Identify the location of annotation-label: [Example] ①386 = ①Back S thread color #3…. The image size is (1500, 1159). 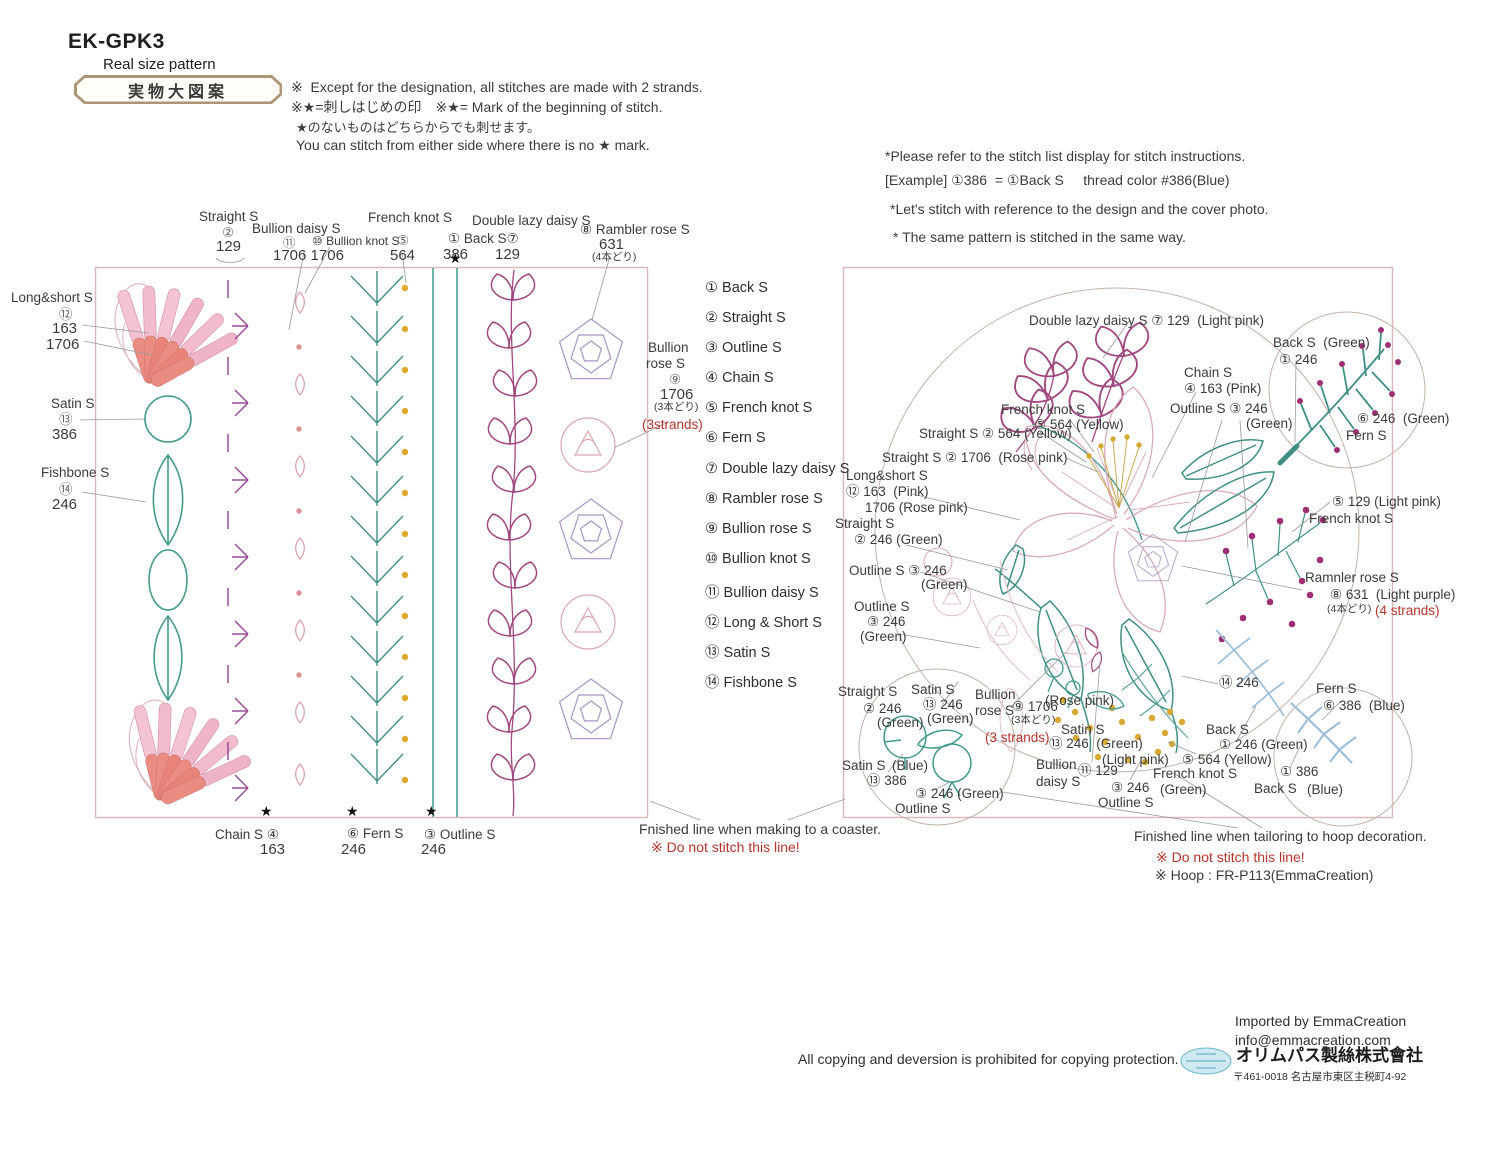
(1057, 180).